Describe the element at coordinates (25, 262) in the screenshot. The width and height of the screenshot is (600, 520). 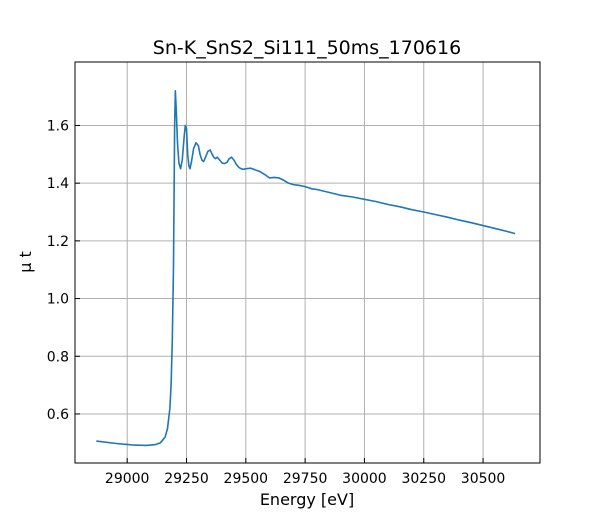
I see `y-axis-label: μ t` at that location.